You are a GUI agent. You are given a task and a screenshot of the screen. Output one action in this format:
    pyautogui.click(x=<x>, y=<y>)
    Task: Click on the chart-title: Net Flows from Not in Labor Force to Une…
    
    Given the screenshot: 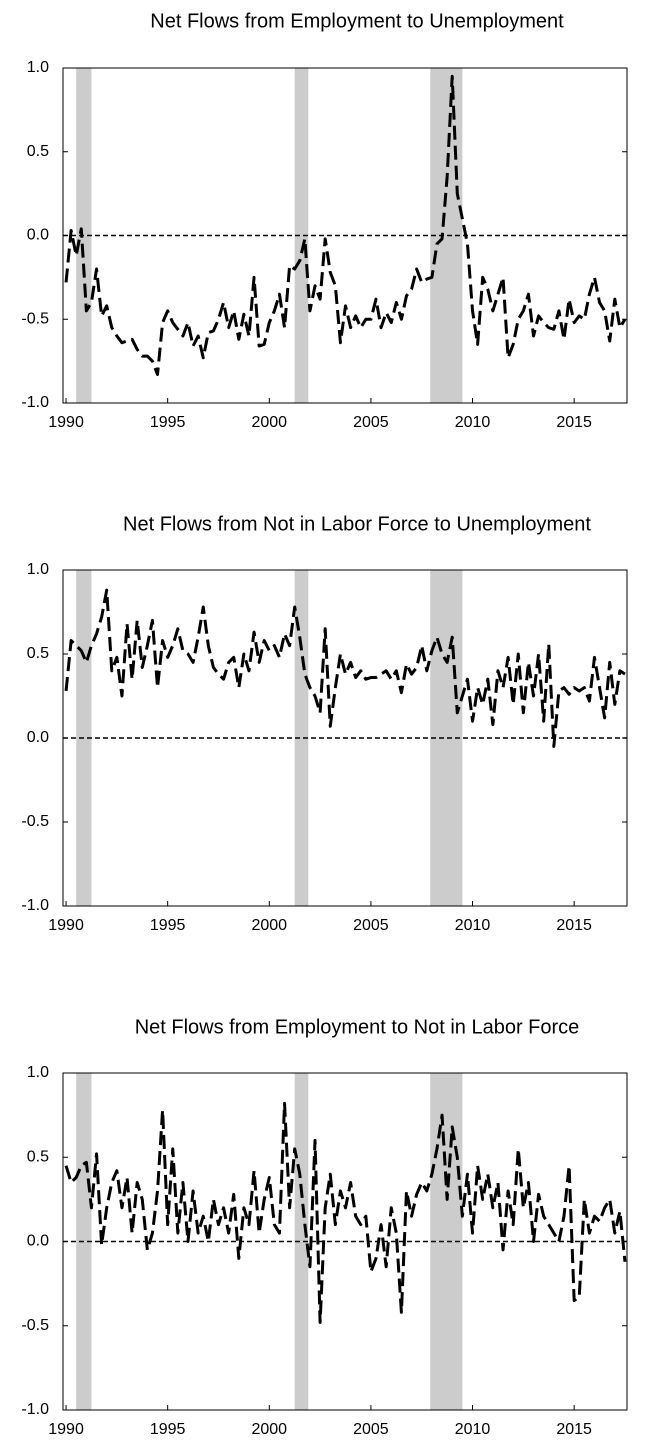 What is the action you would take?
    pyautogui.click(x=357, y=524)
    